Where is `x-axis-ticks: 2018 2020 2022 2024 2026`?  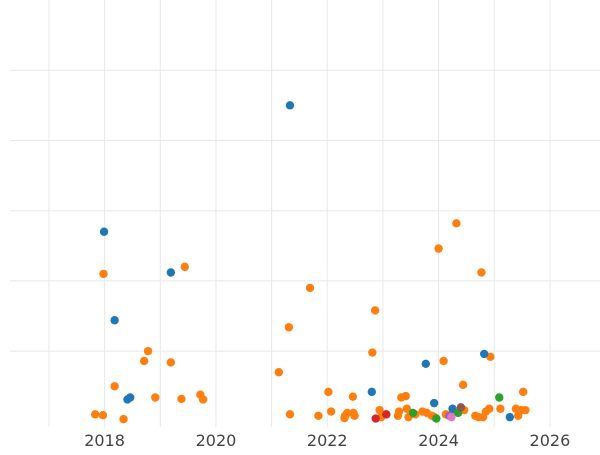
x-axis-ticks: 2018 2020 2022 2024 2026 is located at coordinates (327, 440).